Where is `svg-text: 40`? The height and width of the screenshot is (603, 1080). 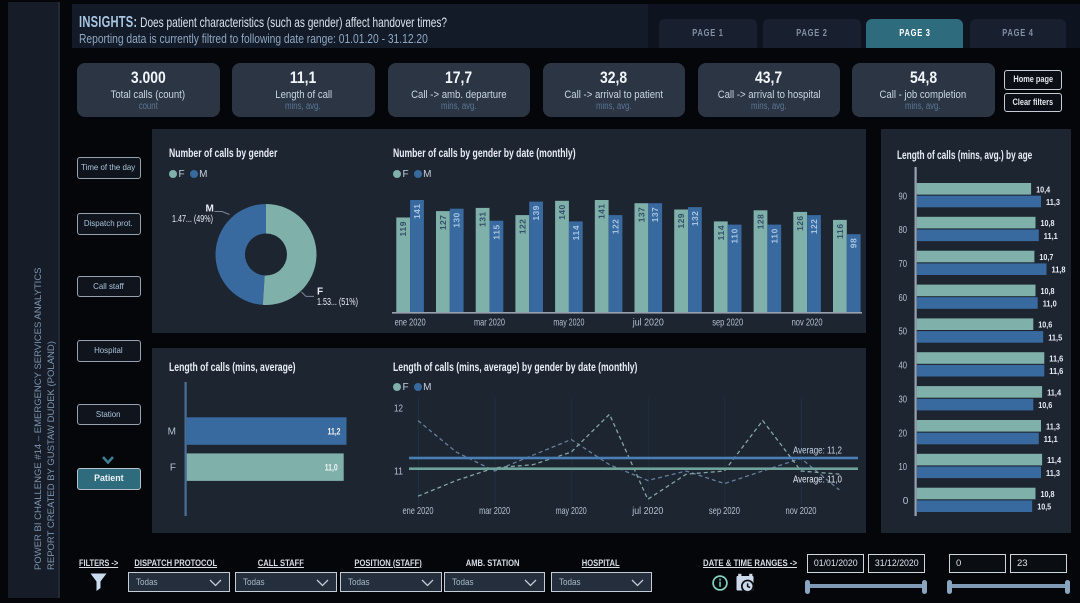
svg-text: 40 is located at coordinates (903, 366).